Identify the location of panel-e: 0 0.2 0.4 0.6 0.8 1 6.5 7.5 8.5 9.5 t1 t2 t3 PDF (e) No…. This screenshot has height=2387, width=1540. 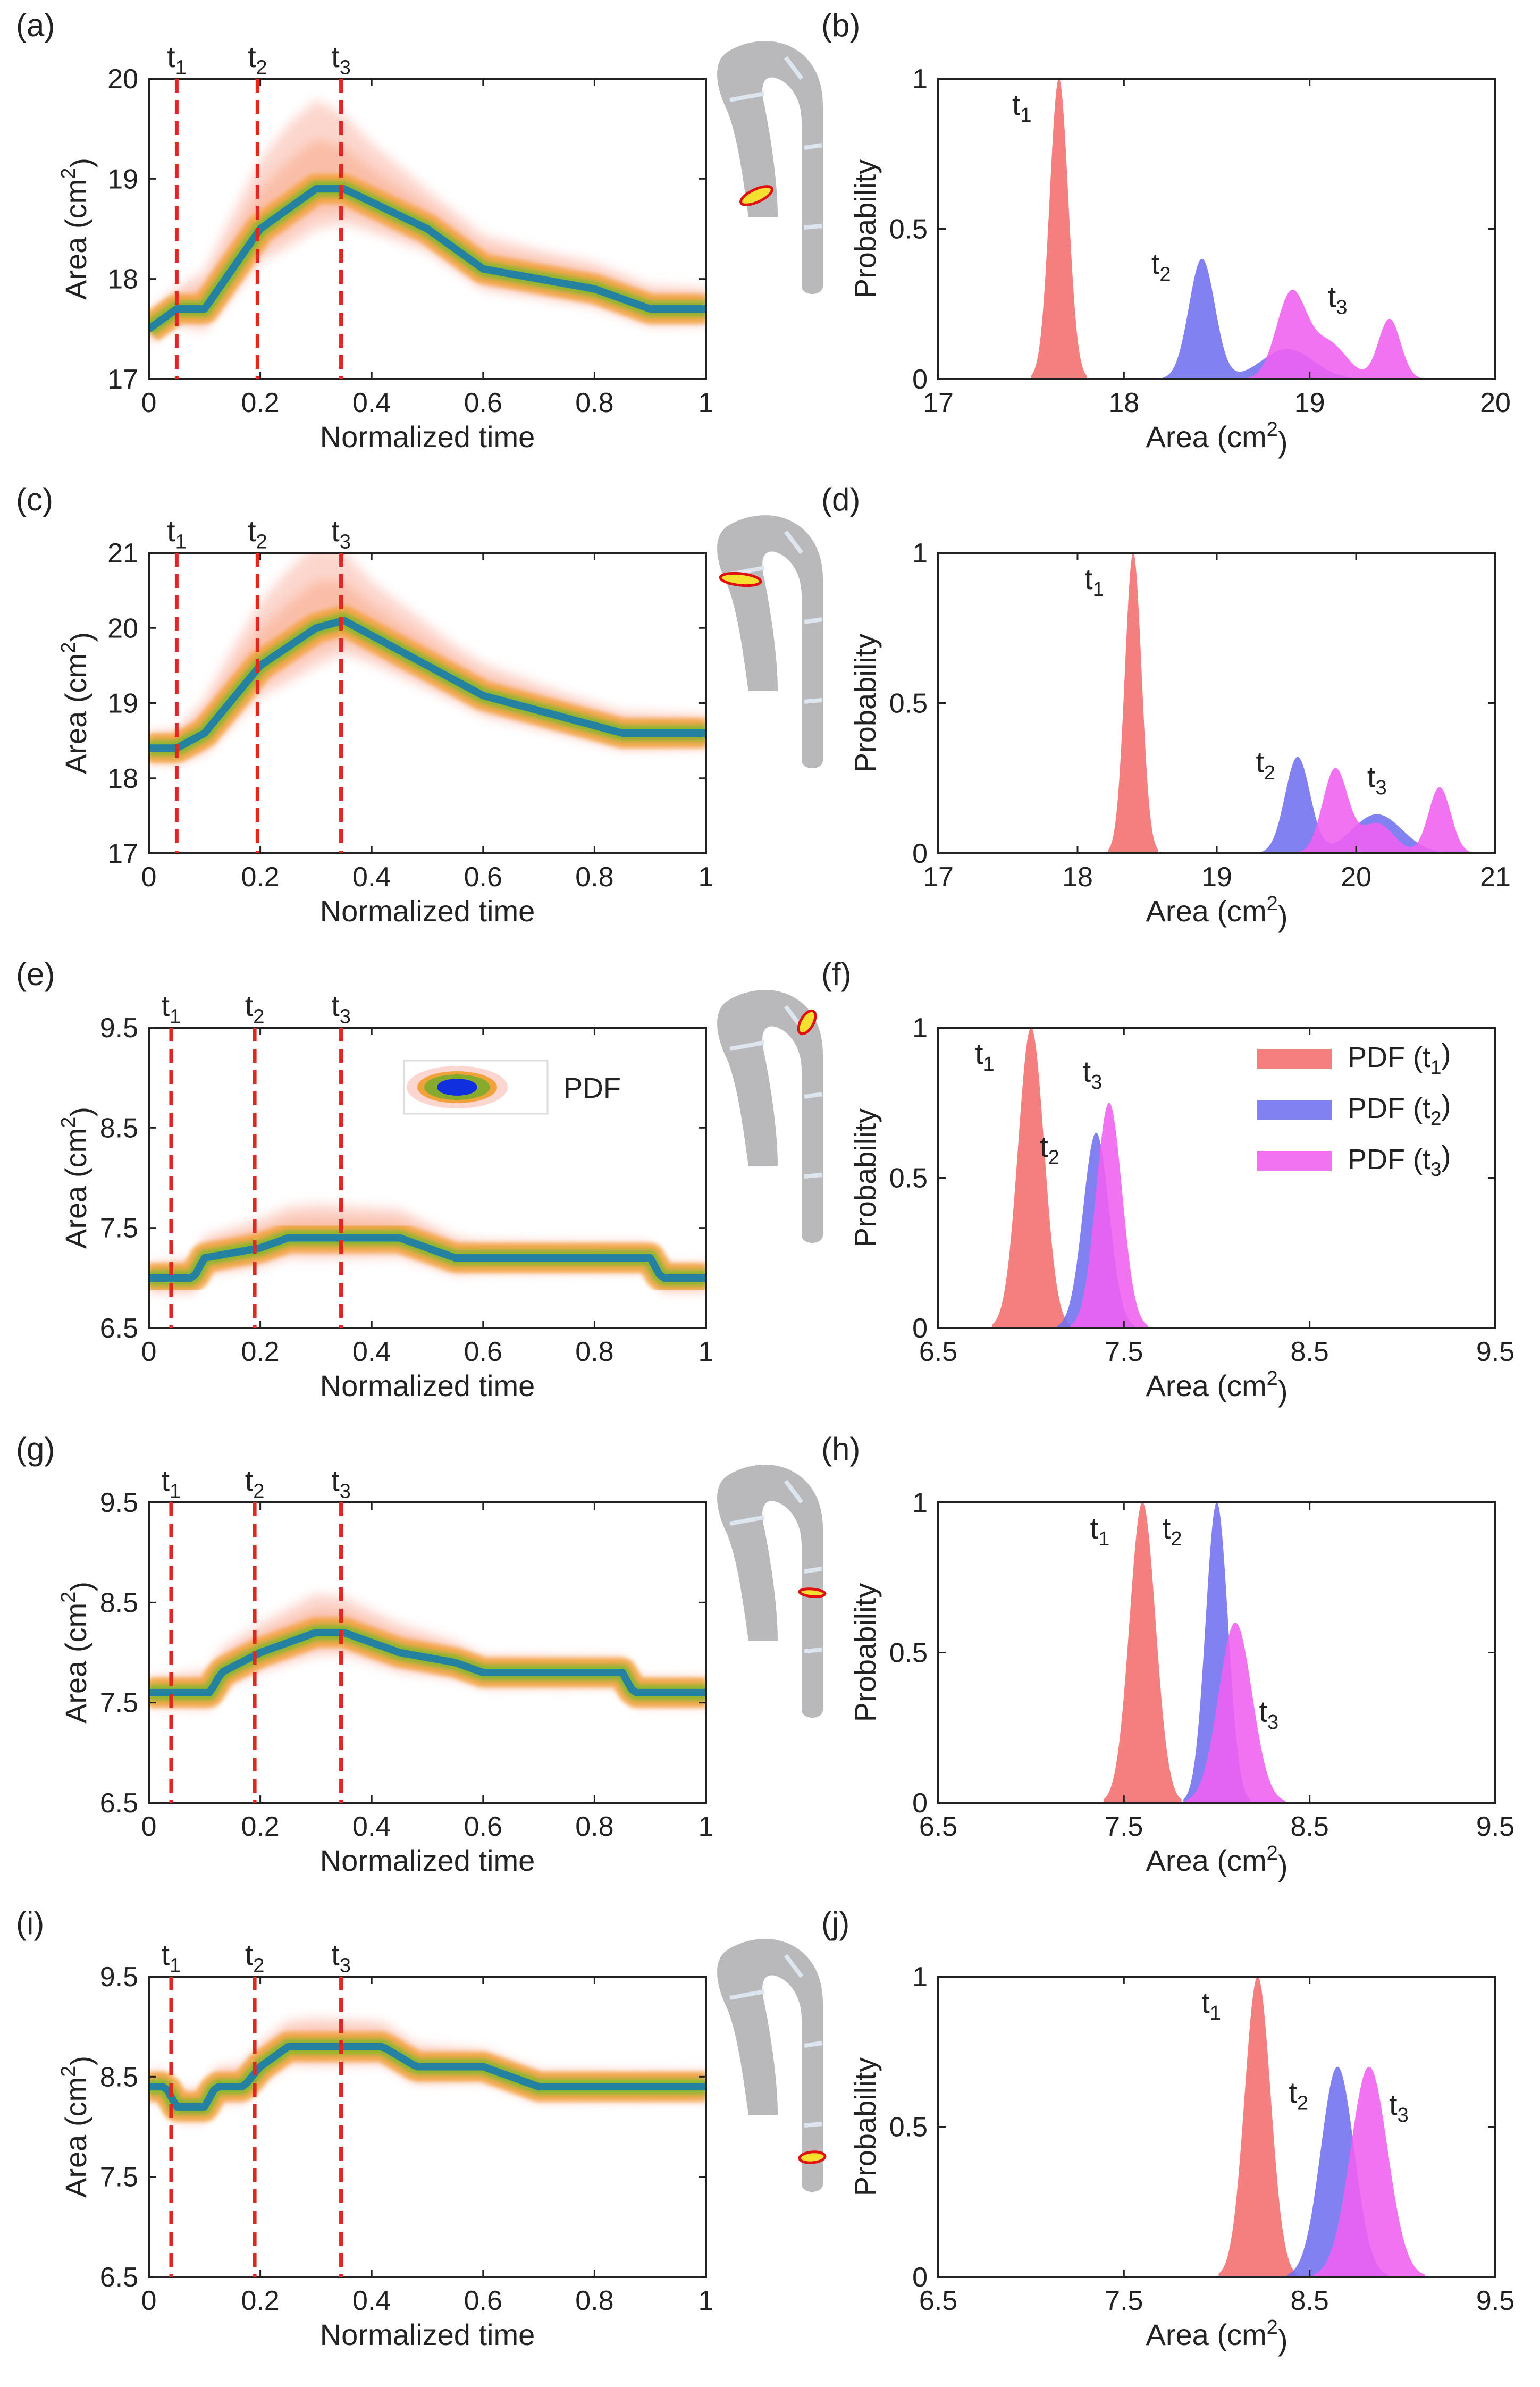
(419, 1179).